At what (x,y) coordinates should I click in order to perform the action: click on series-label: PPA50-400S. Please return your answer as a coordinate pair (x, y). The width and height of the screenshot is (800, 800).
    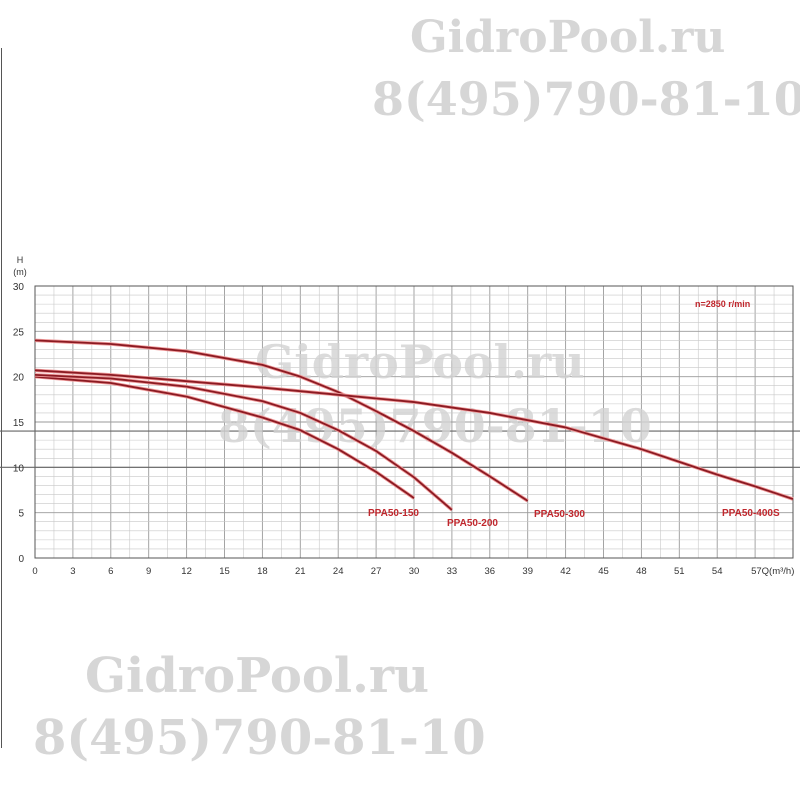
    Looking at the image, I should click on (751, 513).